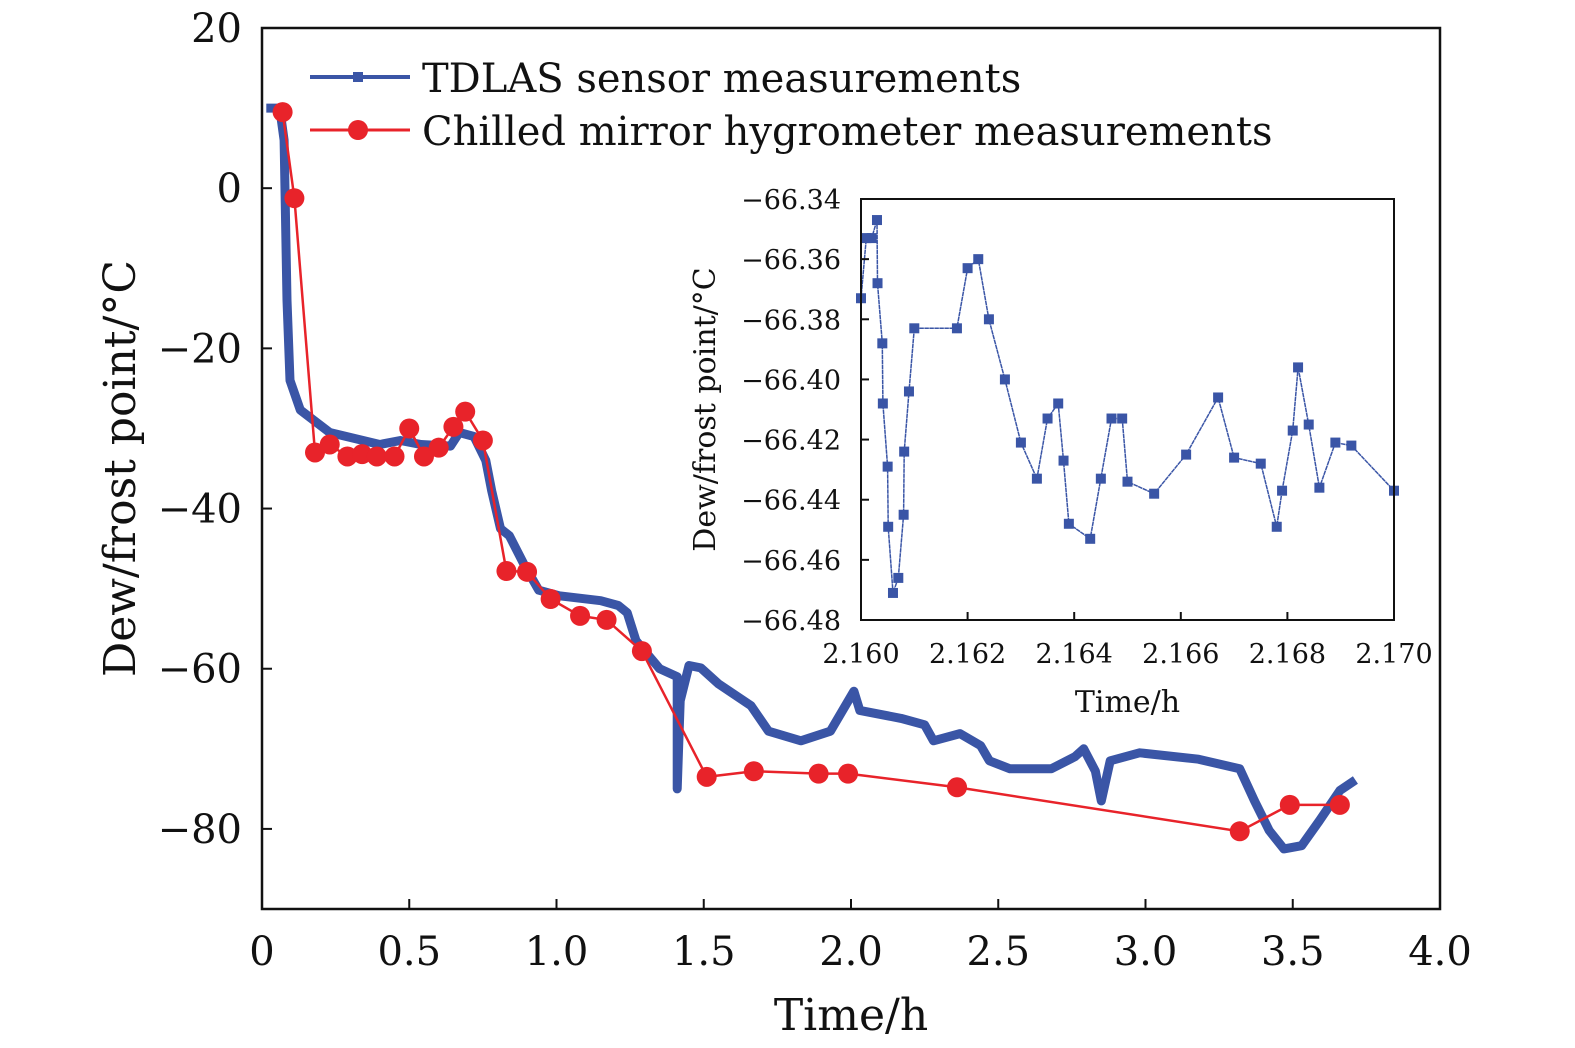 The height and width of the screenshot is (1048, 1575). I want to click on inset-x-tick-label: 2.170, so click(1393, 654).